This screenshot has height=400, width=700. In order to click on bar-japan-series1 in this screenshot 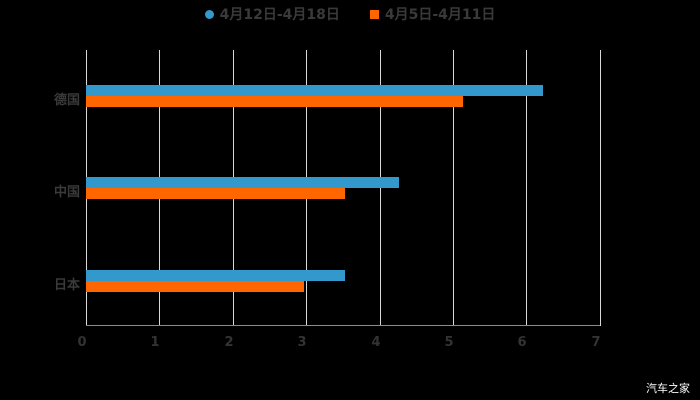, I will do `click(215, 275)`.